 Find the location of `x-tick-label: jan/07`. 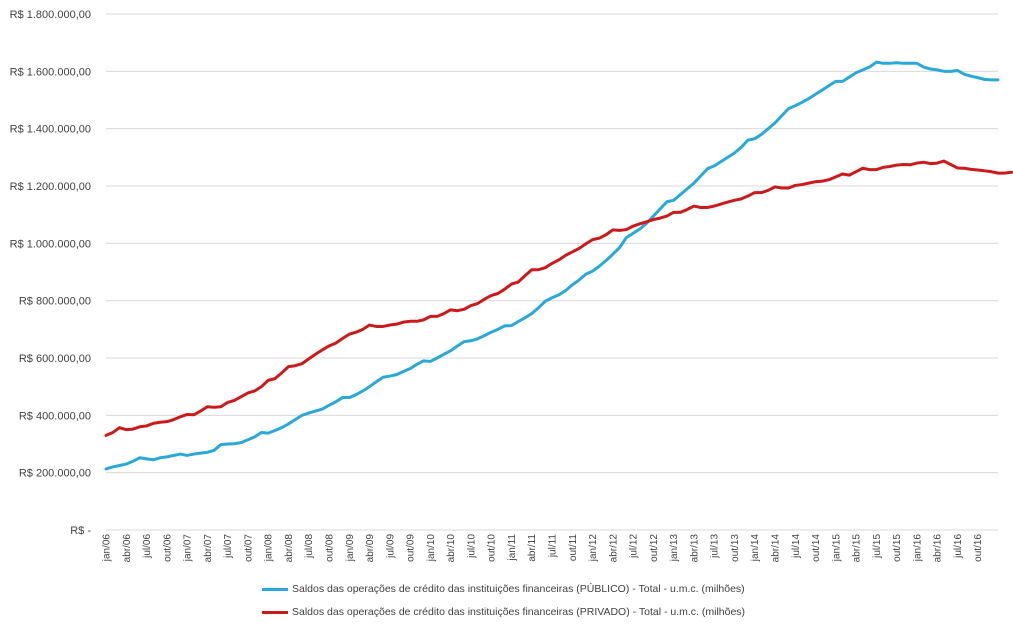

x-tick-label: jan/07 is located at coordinates (188, 548).